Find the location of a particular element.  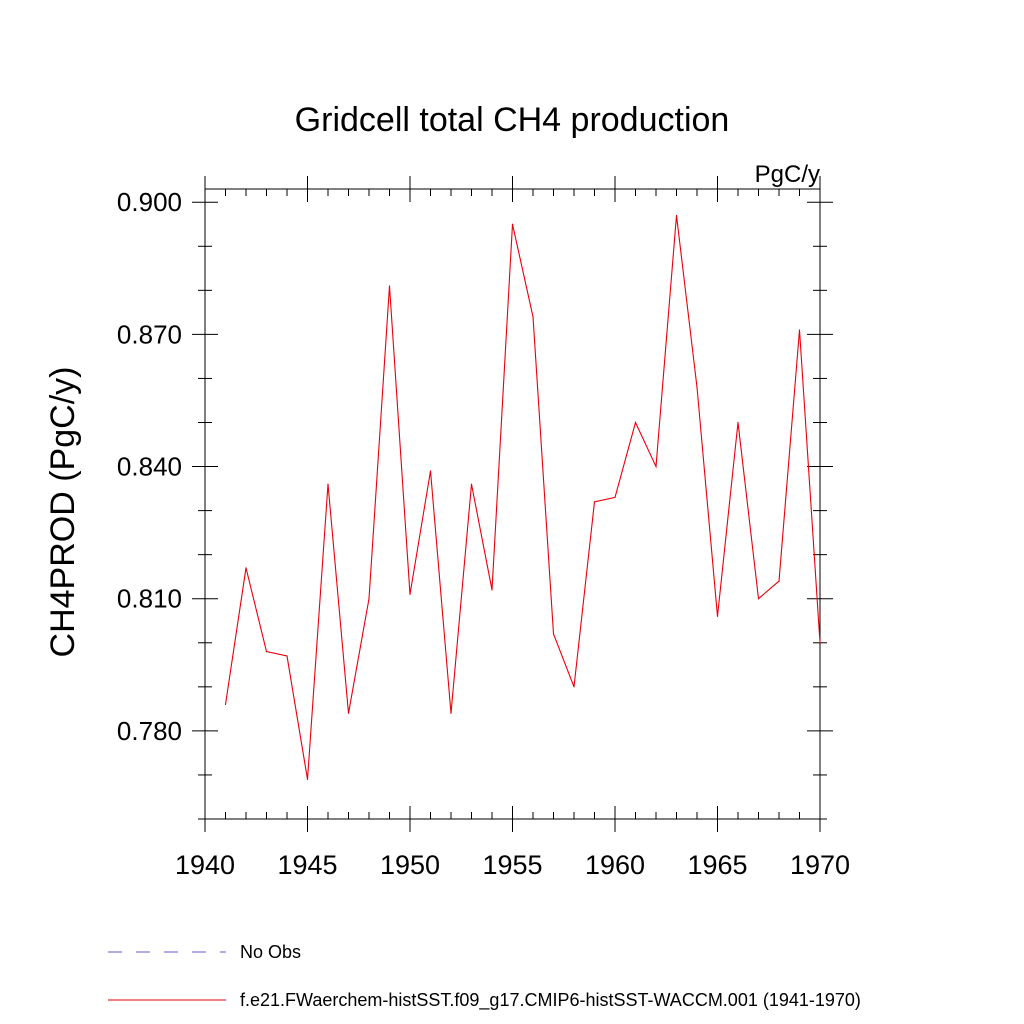

legend-label-0: No Obs is located at coordinates (270, 952).